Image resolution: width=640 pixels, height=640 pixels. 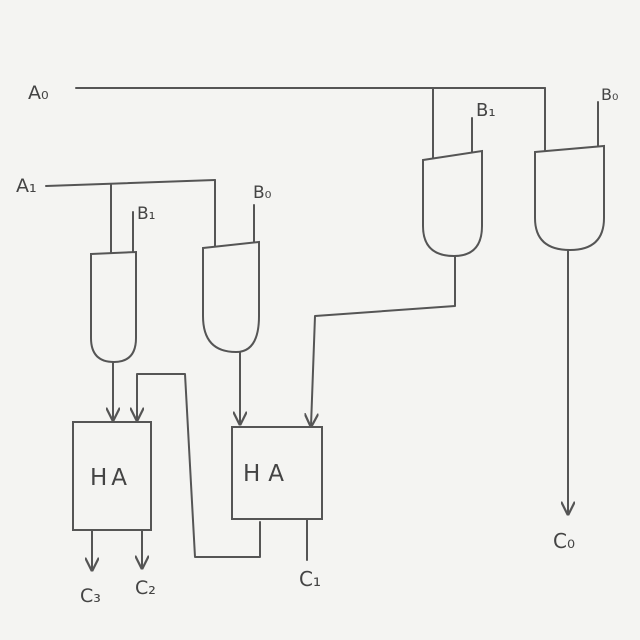 What do you see at coordinates (145, 588) in the screenshot?
I see `label-c2: C₂` at bounding box center [145, 588].